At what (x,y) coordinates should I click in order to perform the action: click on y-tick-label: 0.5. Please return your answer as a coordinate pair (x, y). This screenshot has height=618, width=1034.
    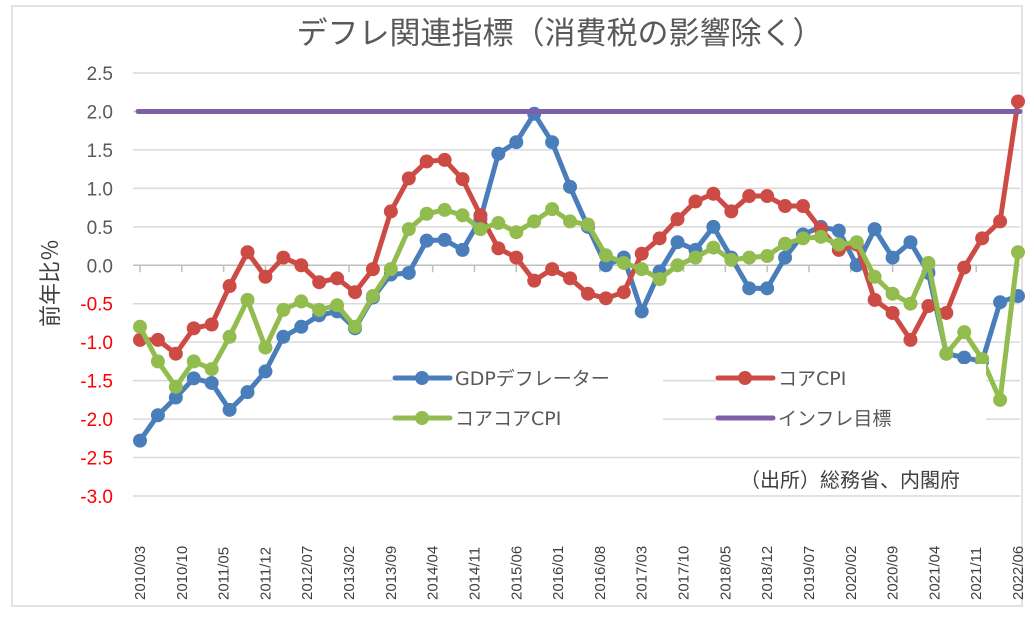
    Looking at the image, I should click on (100, 228).